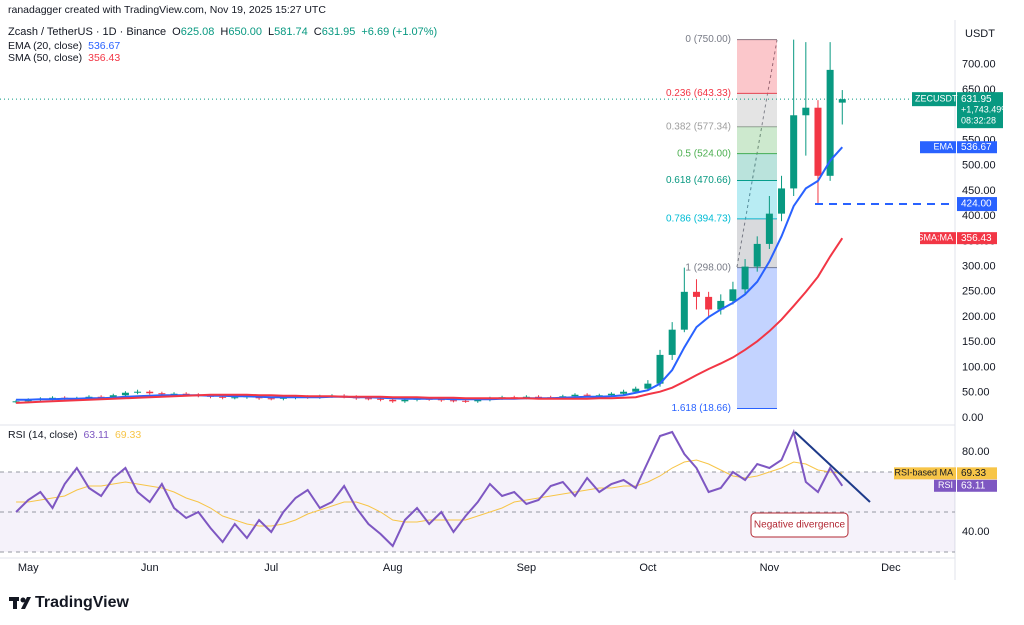 This screenshot has height=625, width=1024. What do you see at coordinates (698, 93) in the screenshot?
I see `fib-label: 0.236 (643.33)` at bounding box center [698, 93].